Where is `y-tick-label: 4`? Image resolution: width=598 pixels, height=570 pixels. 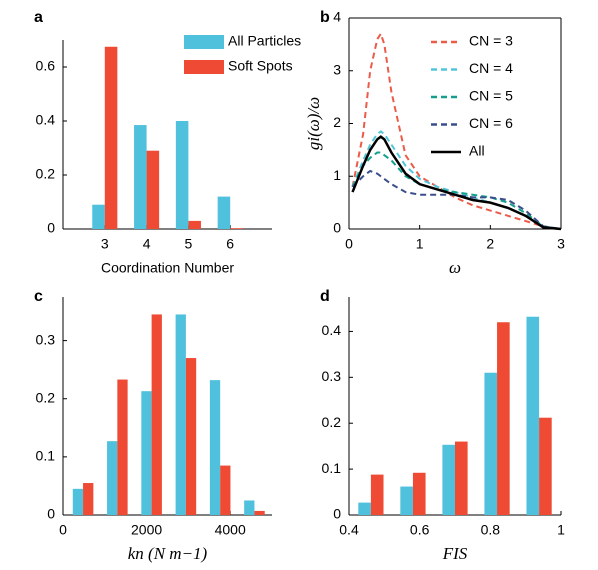 y-tick-label: 4 is located at coordinates (337, 17).